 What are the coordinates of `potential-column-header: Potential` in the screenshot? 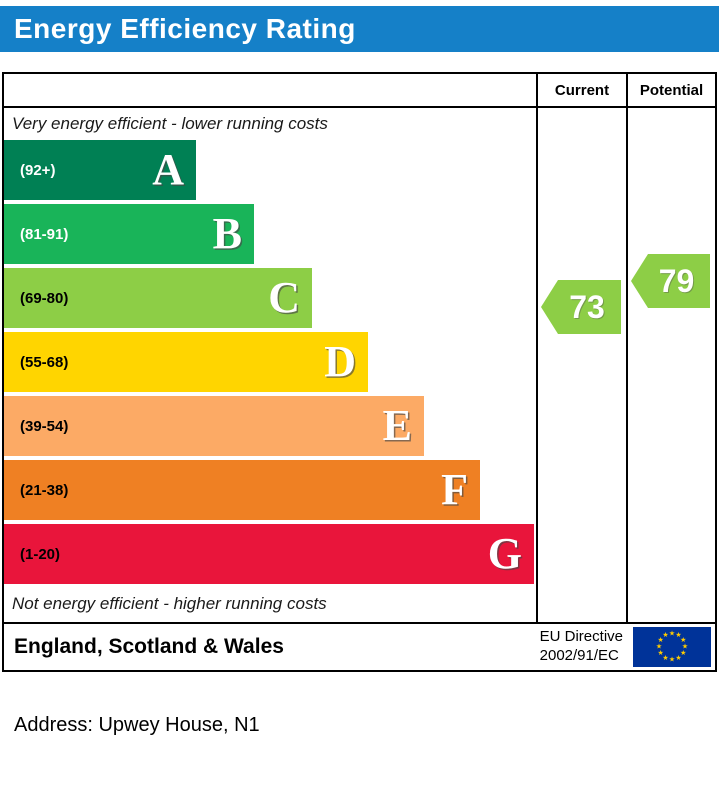 It's located at (670, 90).